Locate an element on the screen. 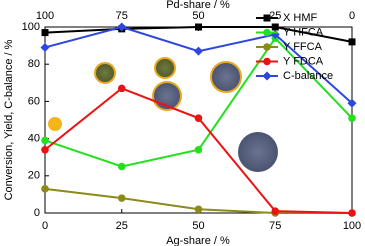 This screenshot has height=246, width=365. x-tick-label: 100 is located at coordinates (352, 226).